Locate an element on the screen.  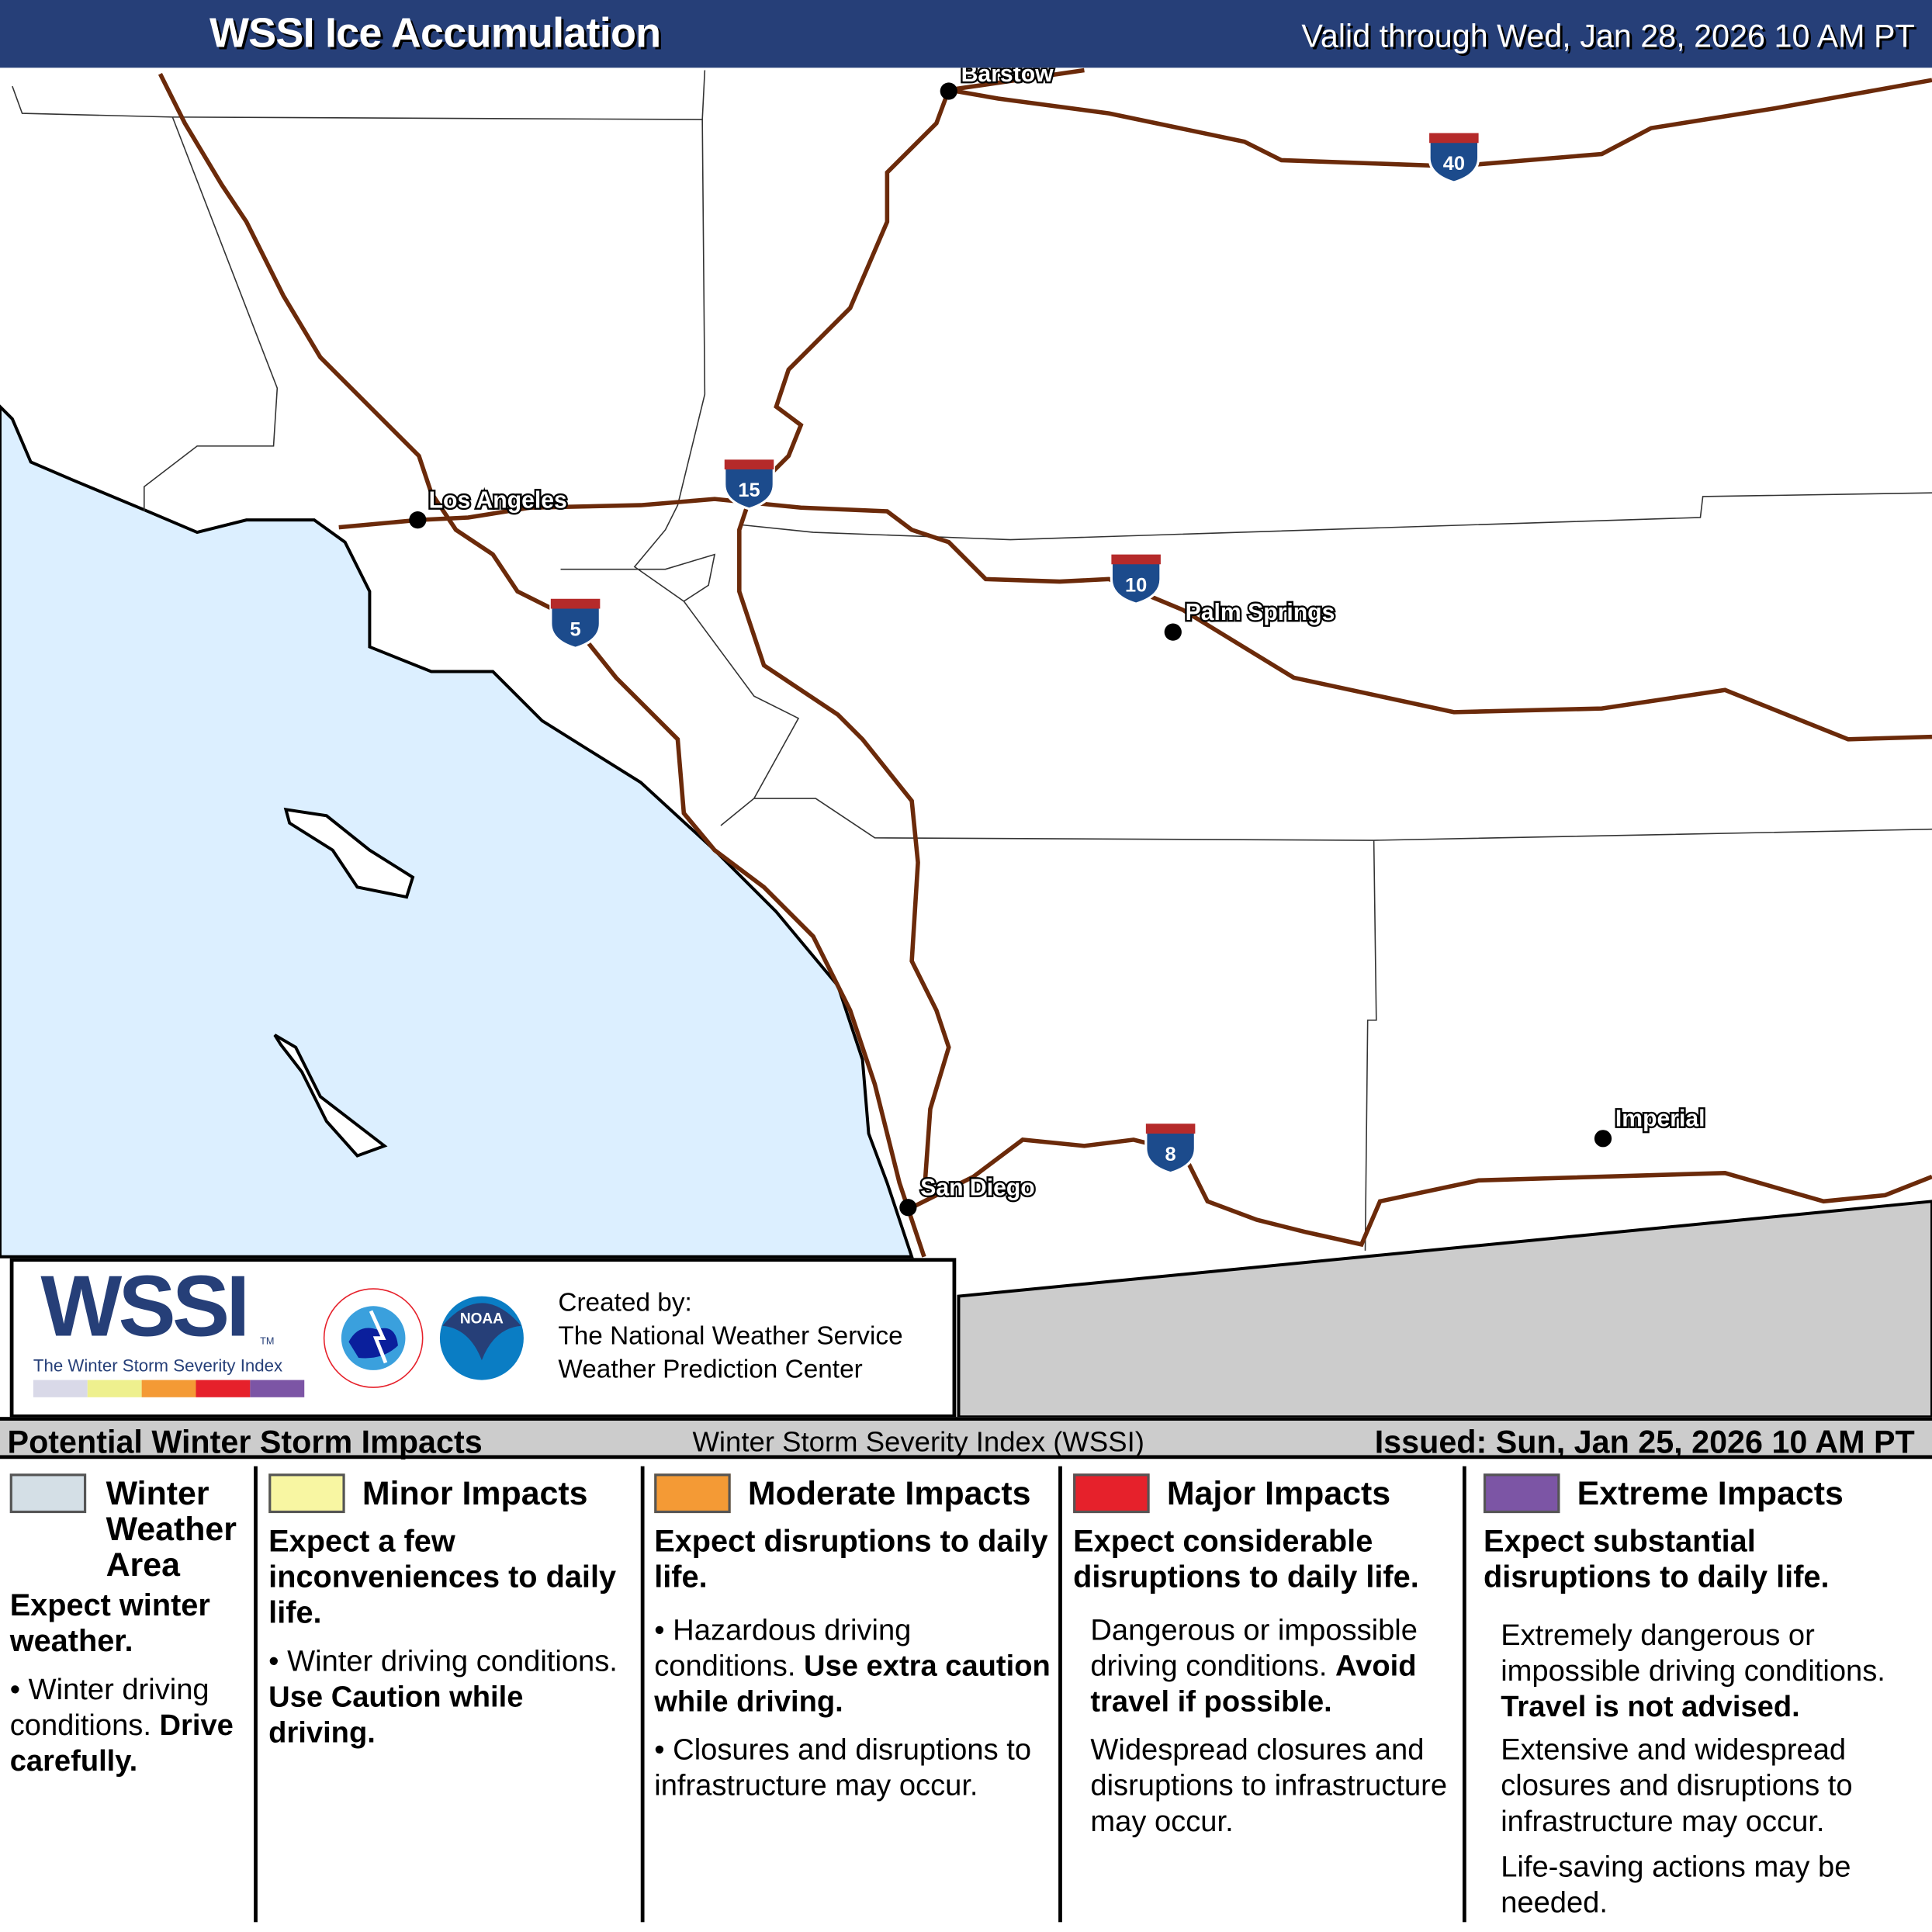
legend-bold: Travel is not advised. is located at coordinates (1650, 1707).